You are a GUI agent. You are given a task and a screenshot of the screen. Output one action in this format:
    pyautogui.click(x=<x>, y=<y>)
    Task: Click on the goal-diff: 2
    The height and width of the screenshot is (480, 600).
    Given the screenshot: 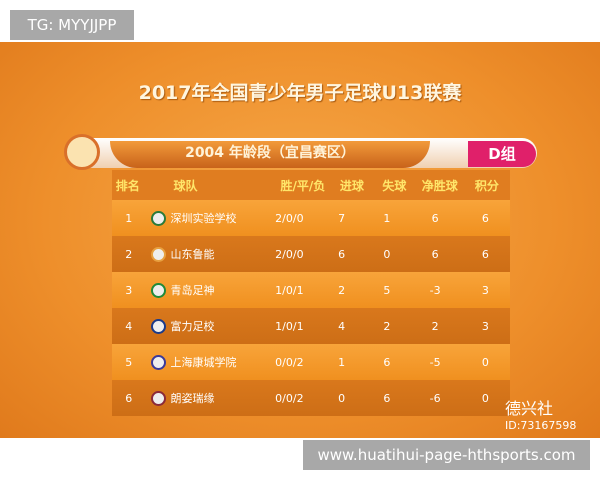 What is the action you would take?
    pyautogui.click(x=435, y=326)
    